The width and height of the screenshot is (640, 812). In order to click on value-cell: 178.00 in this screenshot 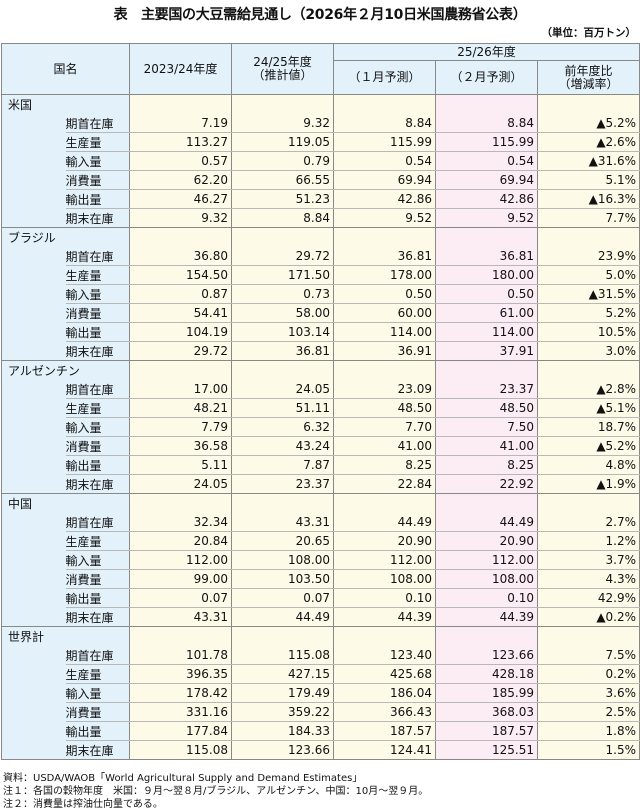, I will do `click(385, 275)`.